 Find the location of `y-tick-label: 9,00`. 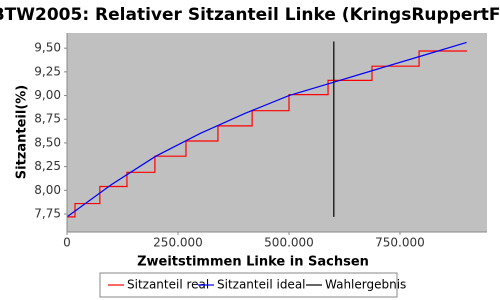

y-tick-label: 9,00 is located at coordinates (47, 95).